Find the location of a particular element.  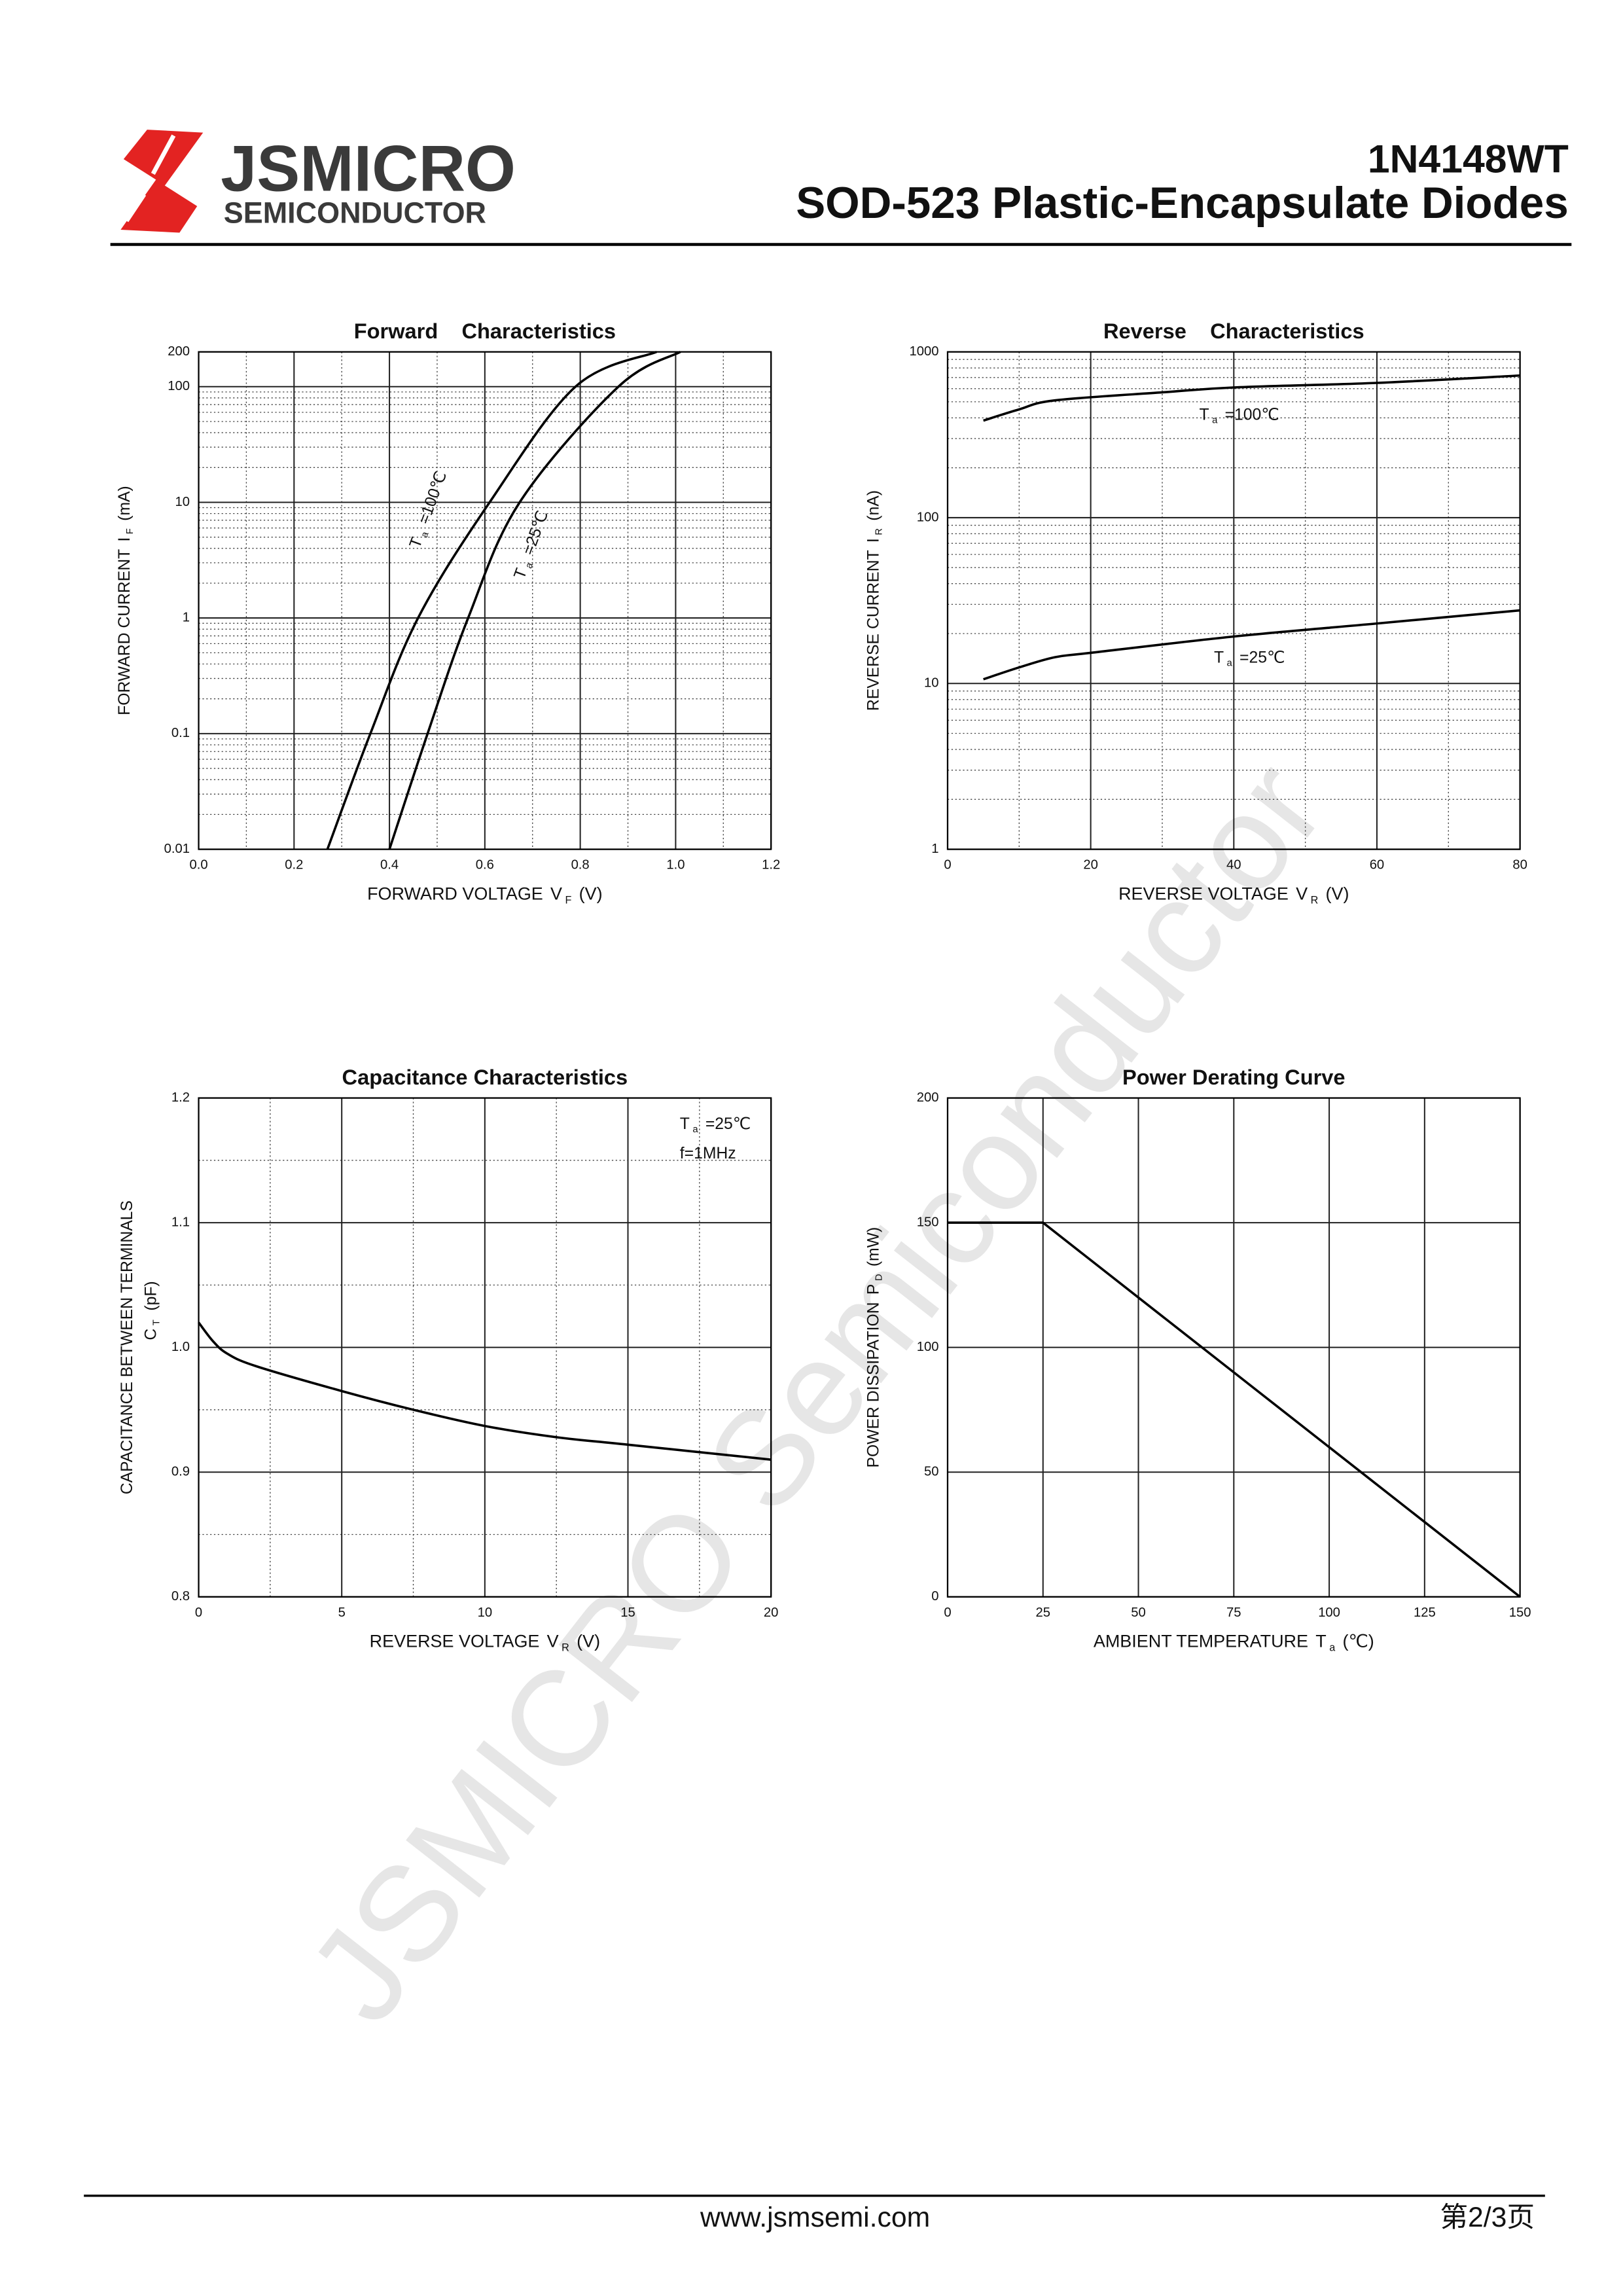

x-tick-label: 0.6 is located at coordinates (485, 865).